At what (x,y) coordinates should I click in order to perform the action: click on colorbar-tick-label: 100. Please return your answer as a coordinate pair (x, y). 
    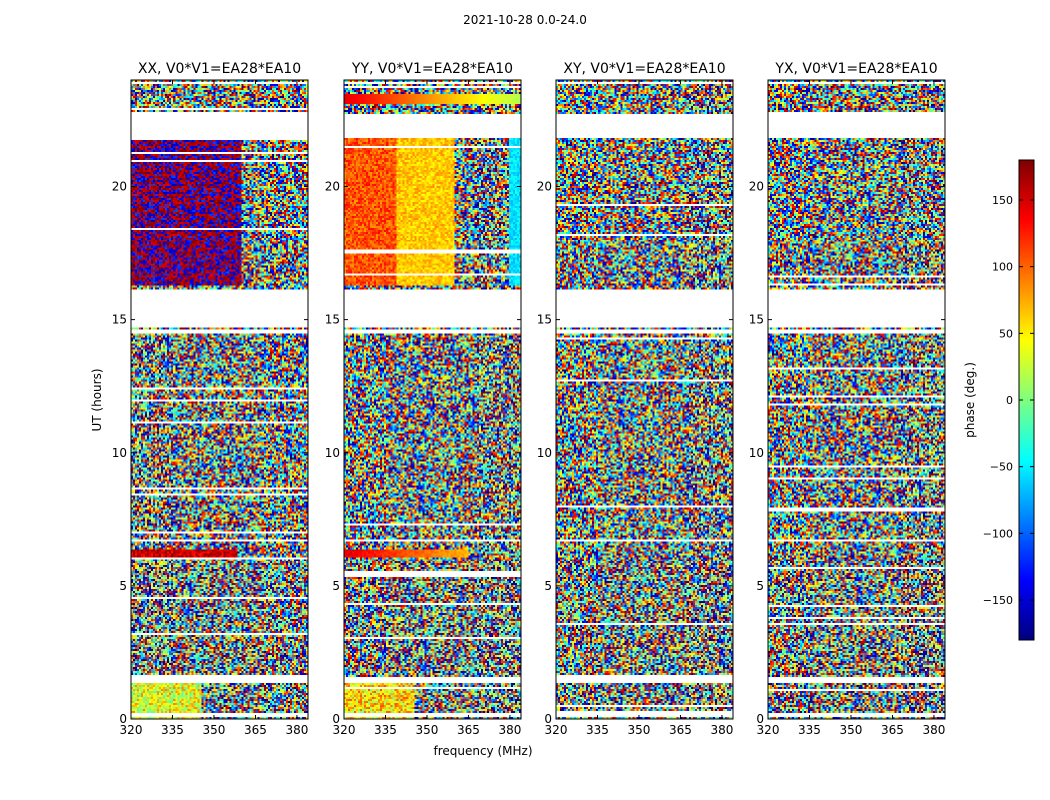
    Looking at the image, I should click on (1002, 267).